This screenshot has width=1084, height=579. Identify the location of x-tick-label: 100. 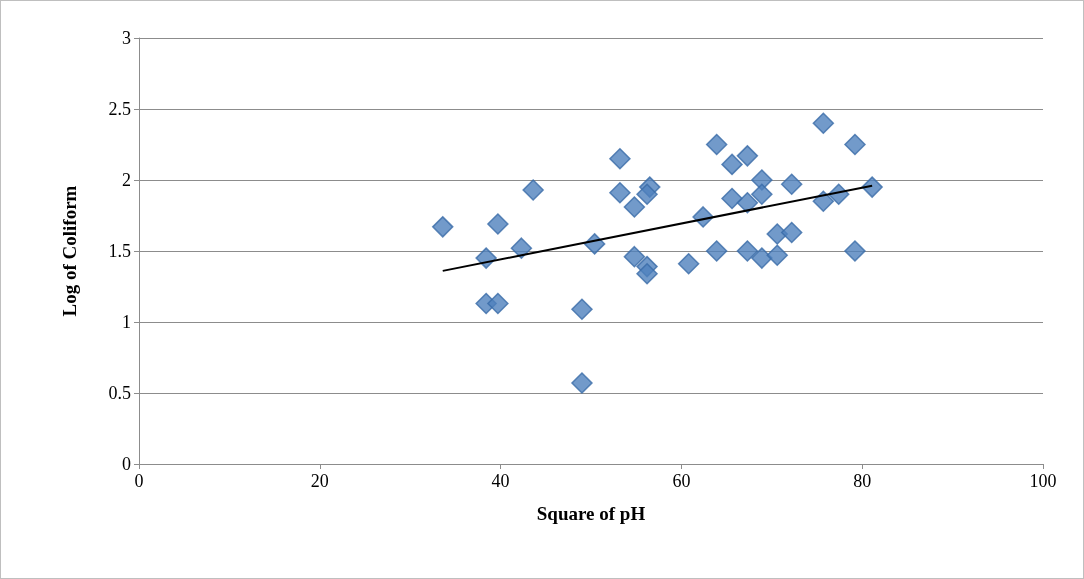
(1043, 481).